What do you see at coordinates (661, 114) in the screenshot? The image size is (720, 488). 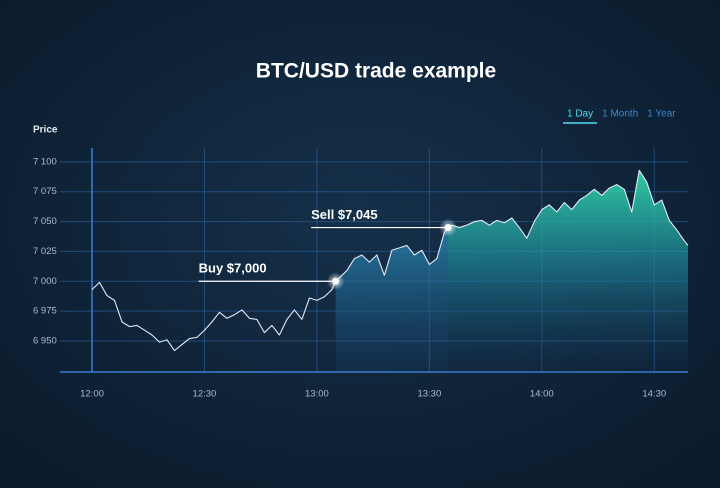 I see `range-tab: 1 Year` at bounding box center [661, 114].